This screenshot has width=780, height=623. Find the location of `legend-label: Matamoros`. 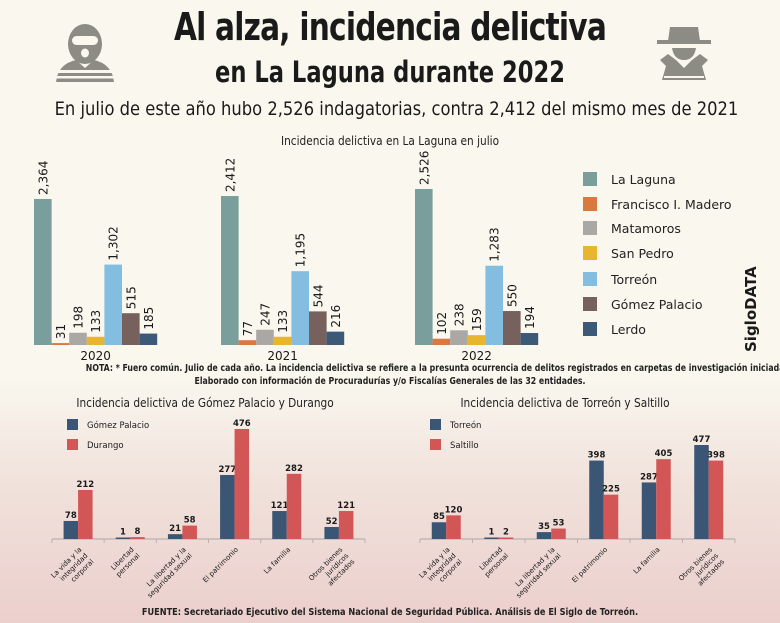

legend-label: Matamoros is located at coordinates (646, 228).